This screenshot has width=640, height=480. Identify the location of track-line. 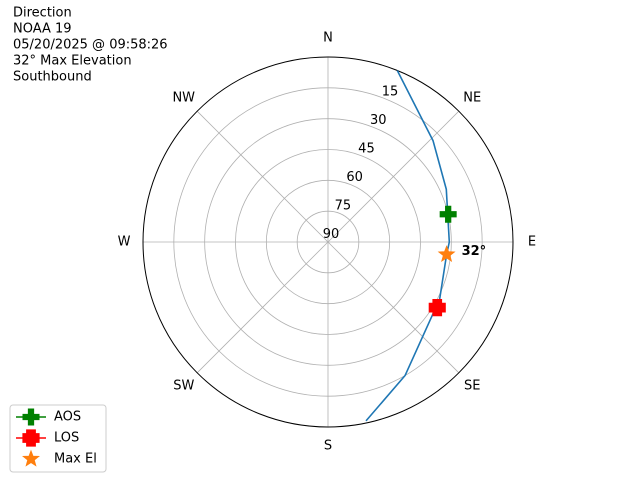
(408, 246).